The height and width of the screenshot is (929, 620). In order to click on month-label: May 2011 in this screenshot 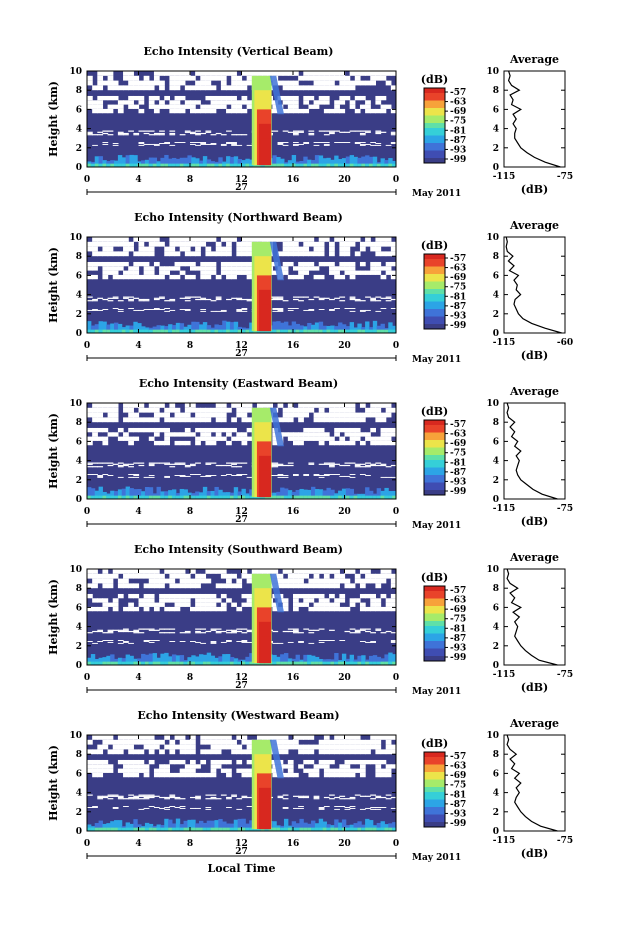, I will do `click(436, 692)`.